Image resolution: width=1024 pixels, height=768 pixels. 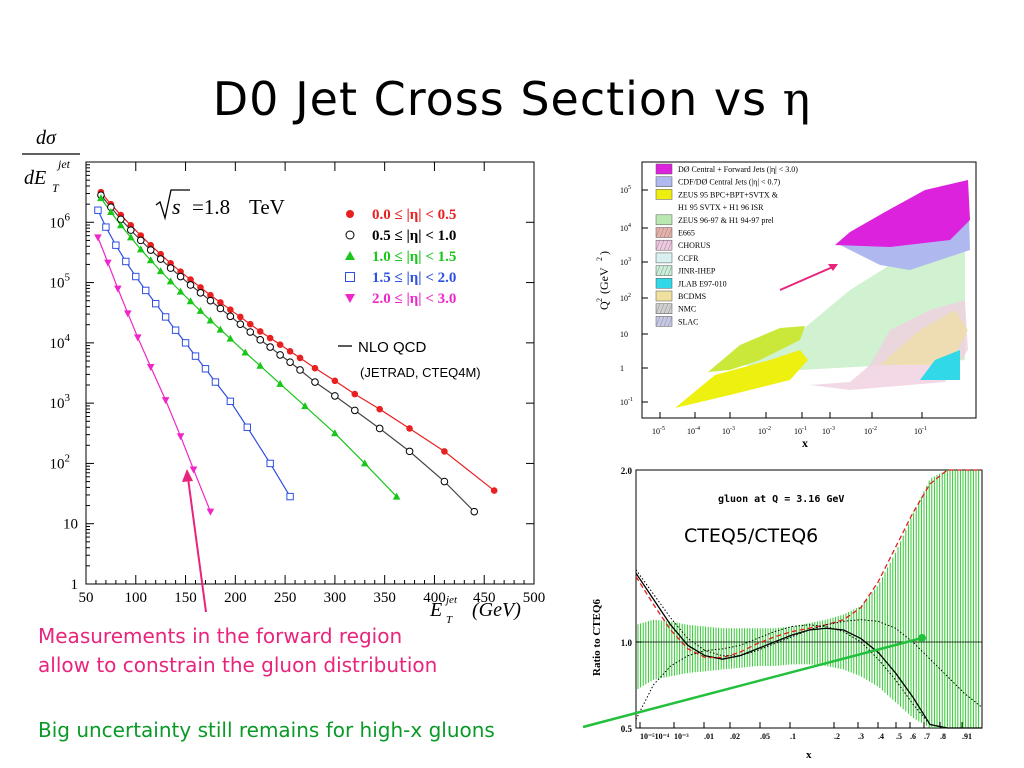 What do you see at coordinates (870, 431) in the screenshot?
I see `x-tick-label: 10-2` at bounding box center [870, 431].